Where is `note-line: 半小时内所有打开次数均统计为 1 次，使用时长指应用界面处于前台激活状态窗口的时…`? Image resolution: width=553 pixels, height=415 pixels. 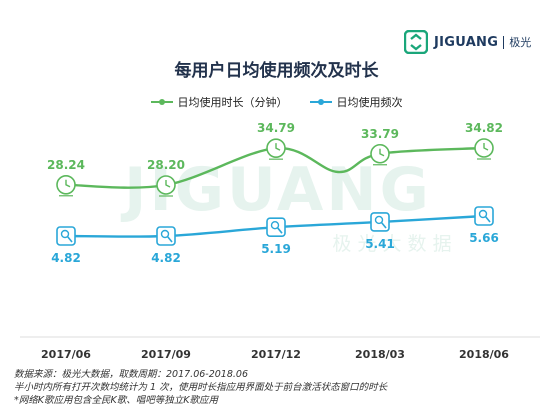 note-line: 半小时内所有打开次数均统计为 1 次，使用时长指应用界面处于前台激活状态窗口的时… is located at coordinates (201, 387).